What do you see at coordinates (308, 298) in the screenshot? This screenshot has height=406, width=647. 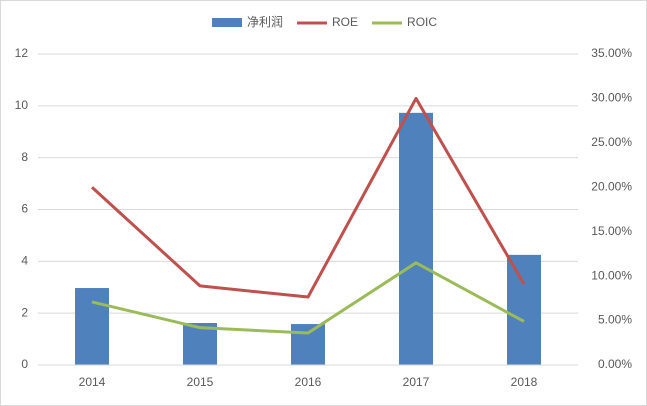 I see `line` at bounding box center [308, 298].